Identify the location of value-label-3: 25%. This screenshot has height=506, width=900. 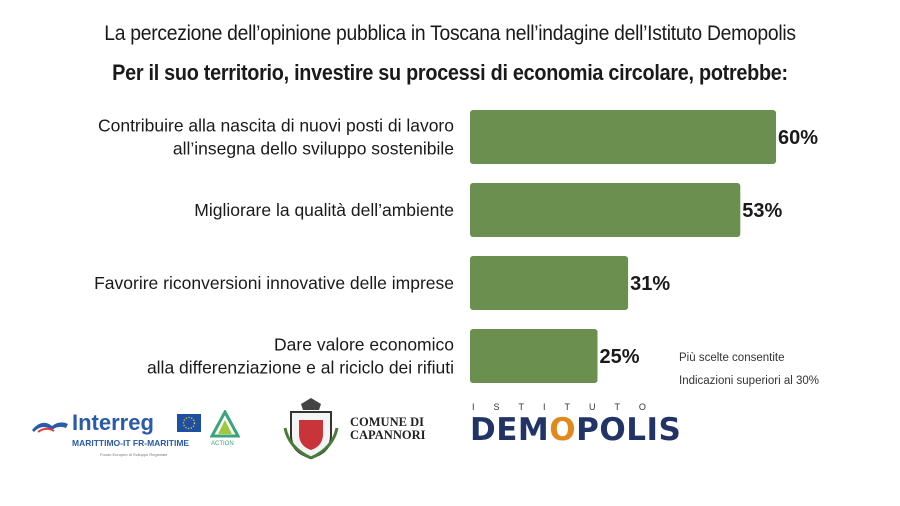
(620, 357).